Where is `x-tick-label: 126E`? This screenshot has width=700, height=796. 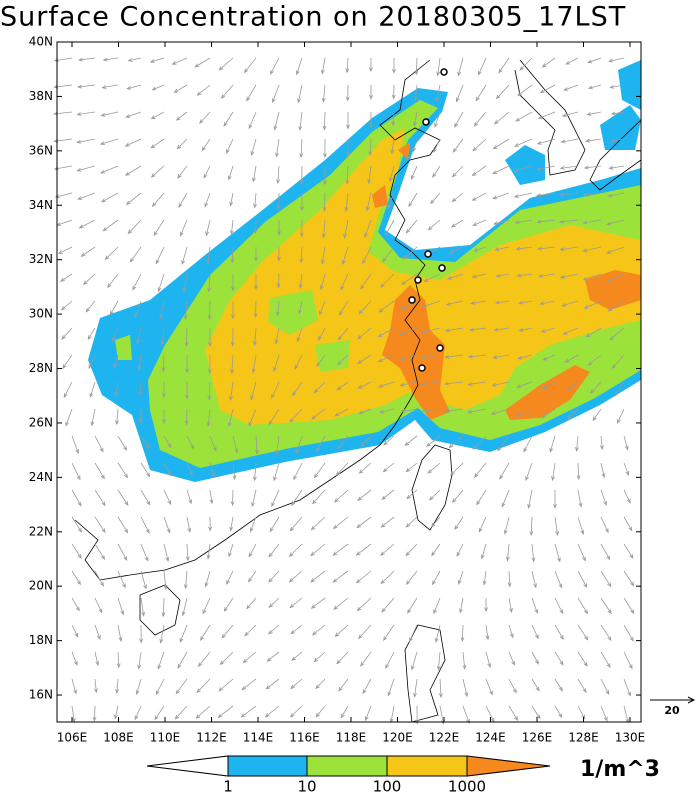
x-tick-label: 126E is located at coordinates (537, 738).